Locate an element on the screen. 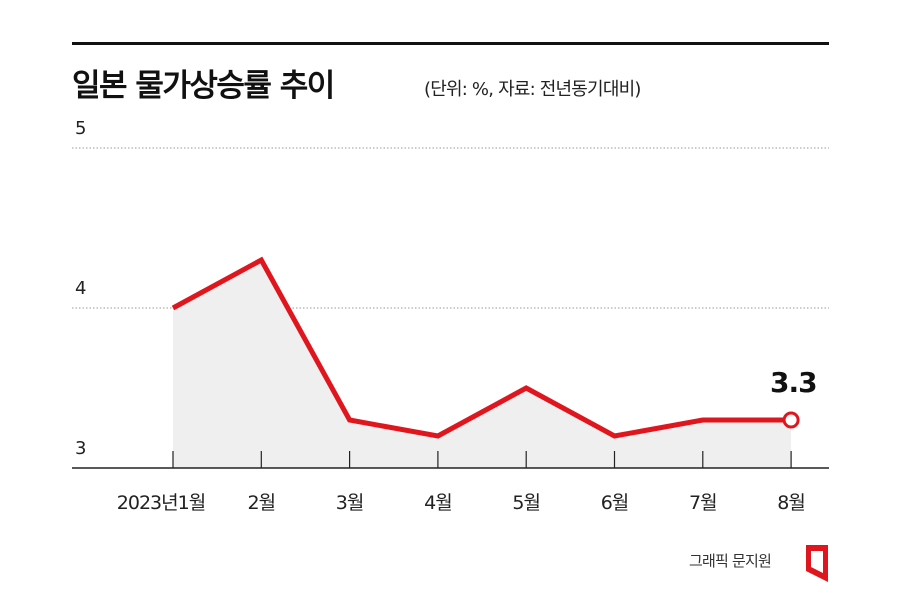  y-tick-label: 4 is located at coordinates (81, 288).